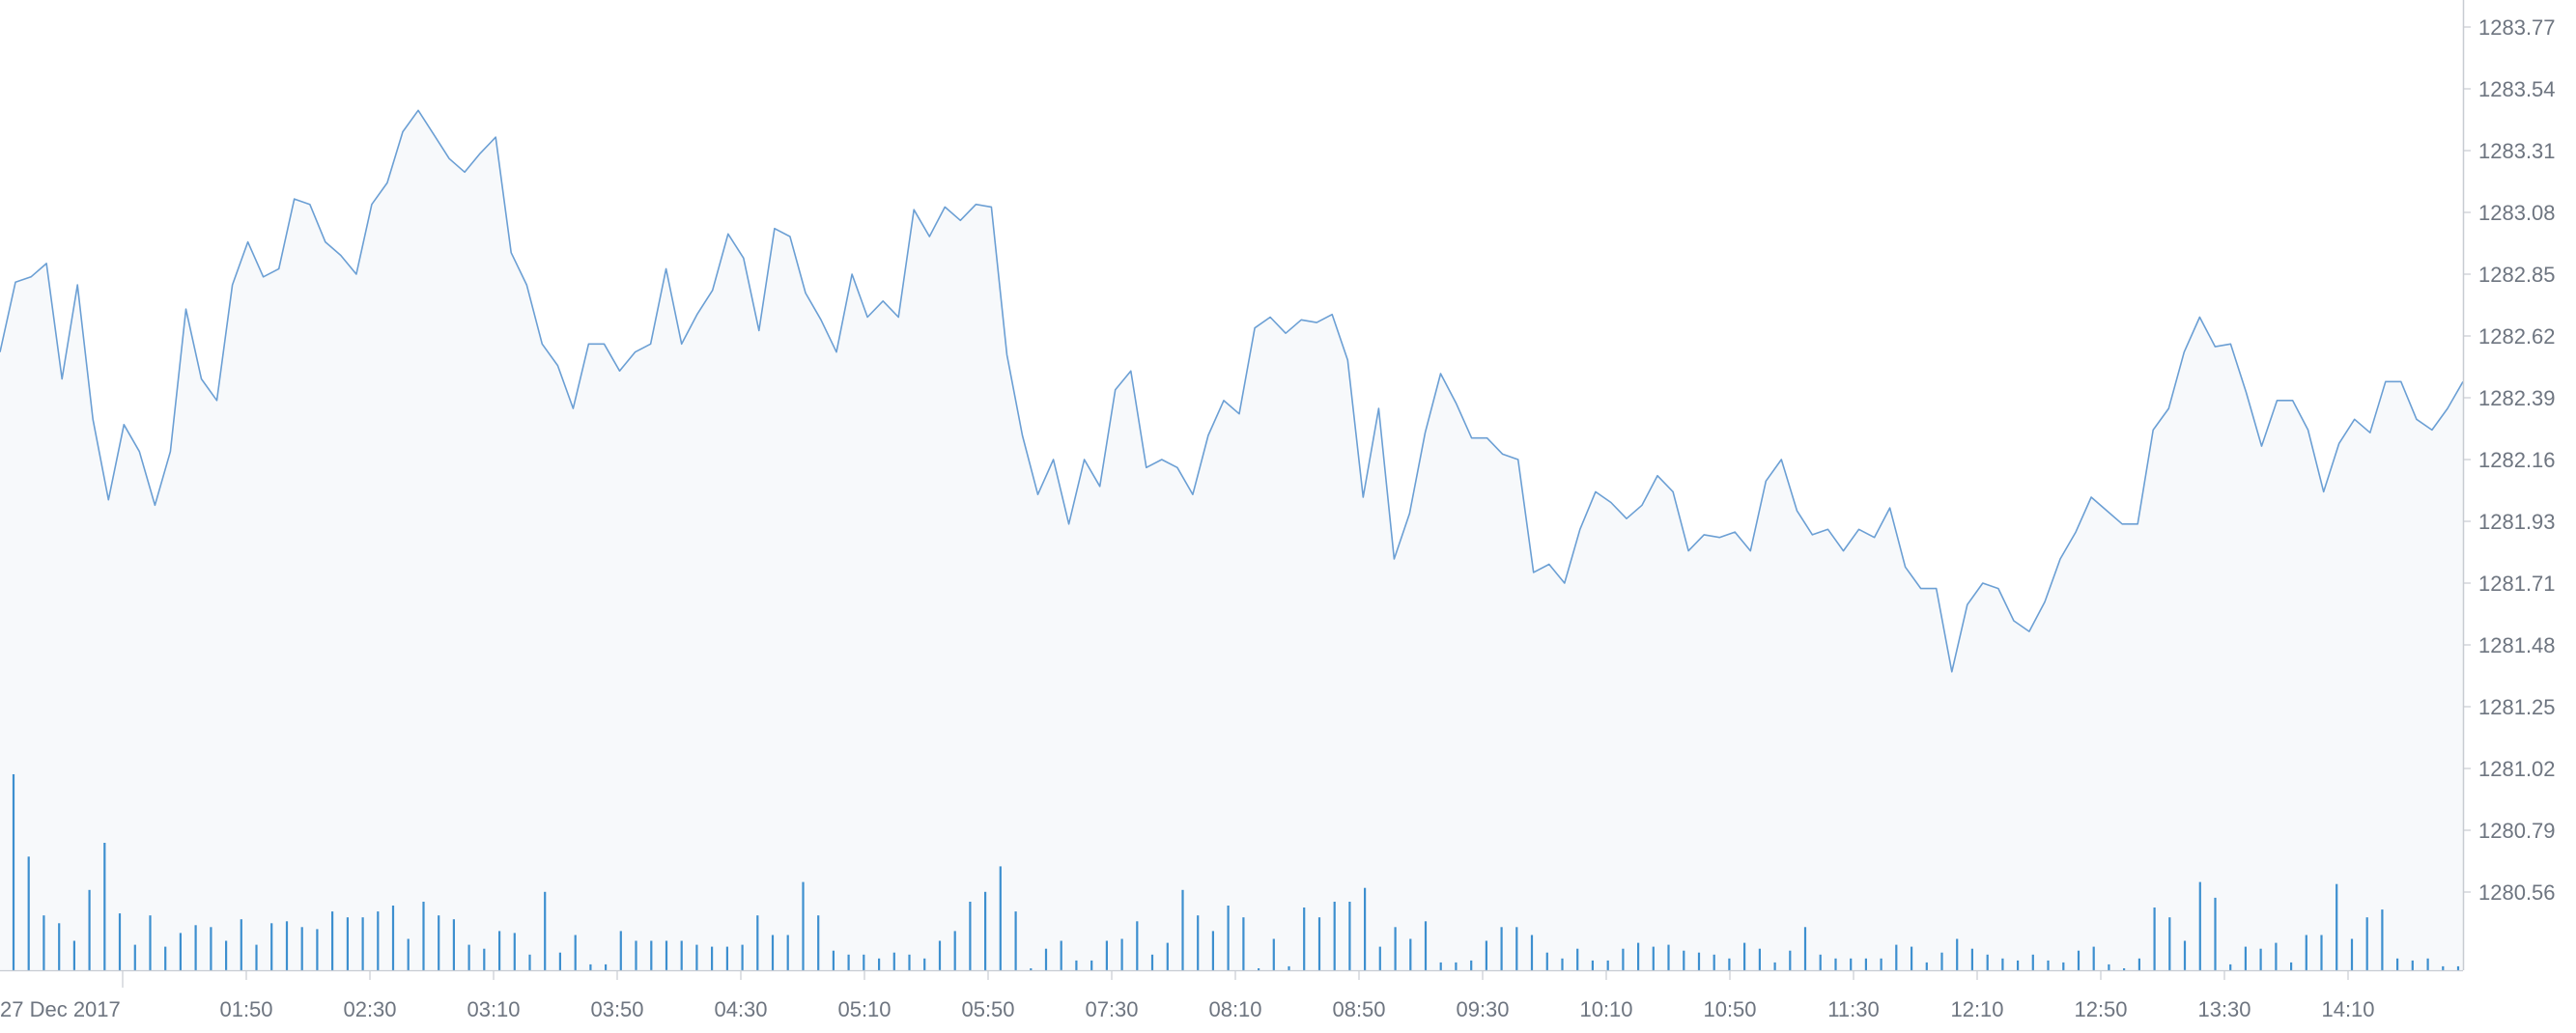  Describe the element at coordinates (2517, 892) in the screenshot. I see `y-tick-label: 1280.56` at that location.